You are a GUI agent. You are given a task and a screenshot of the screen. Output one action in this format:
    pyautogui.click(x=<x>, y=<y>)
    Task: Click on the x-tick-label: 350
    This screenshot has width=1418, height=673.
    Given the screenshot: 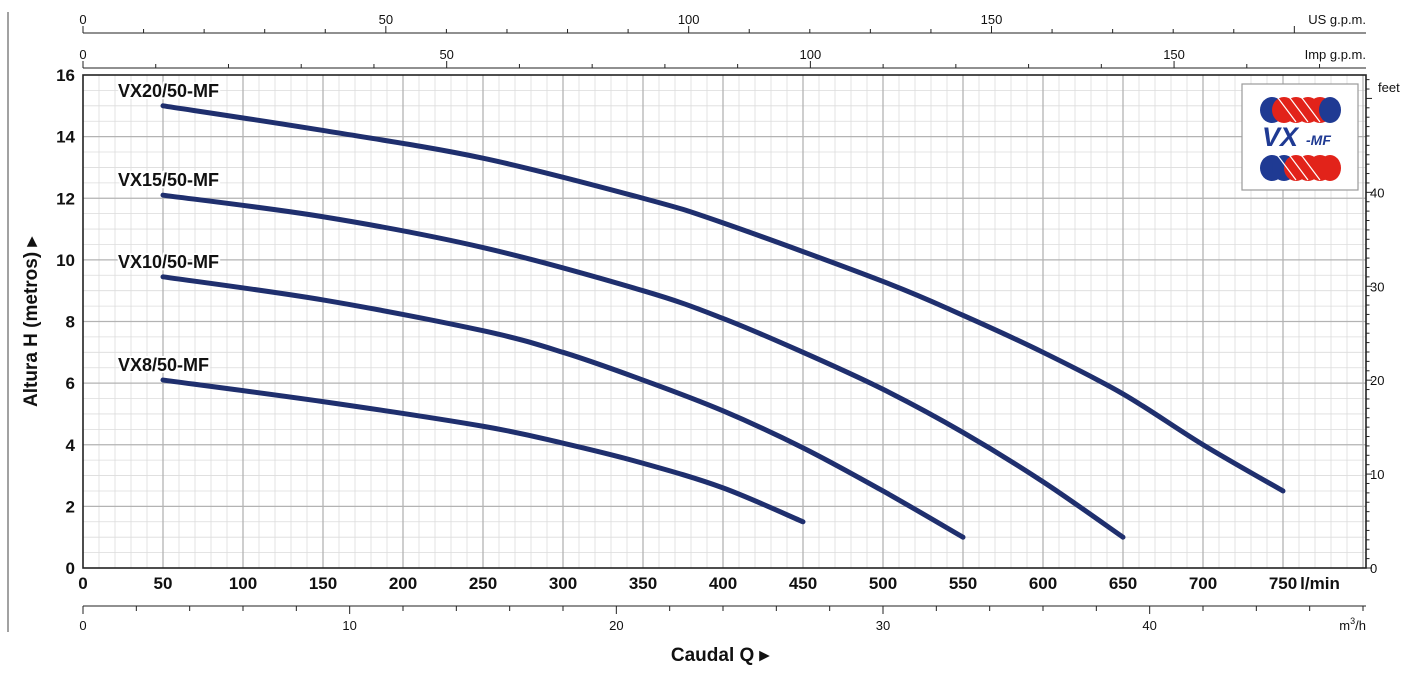 What is the action you would take?
    pyautogui.click(x=643, y=583)
    